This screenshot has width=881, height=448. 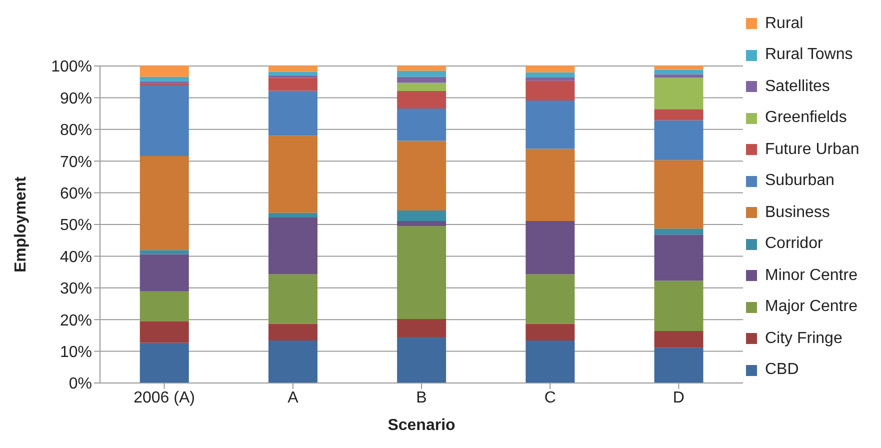 I want to click on legend-label: Suburban, so click(x=799, y=181).